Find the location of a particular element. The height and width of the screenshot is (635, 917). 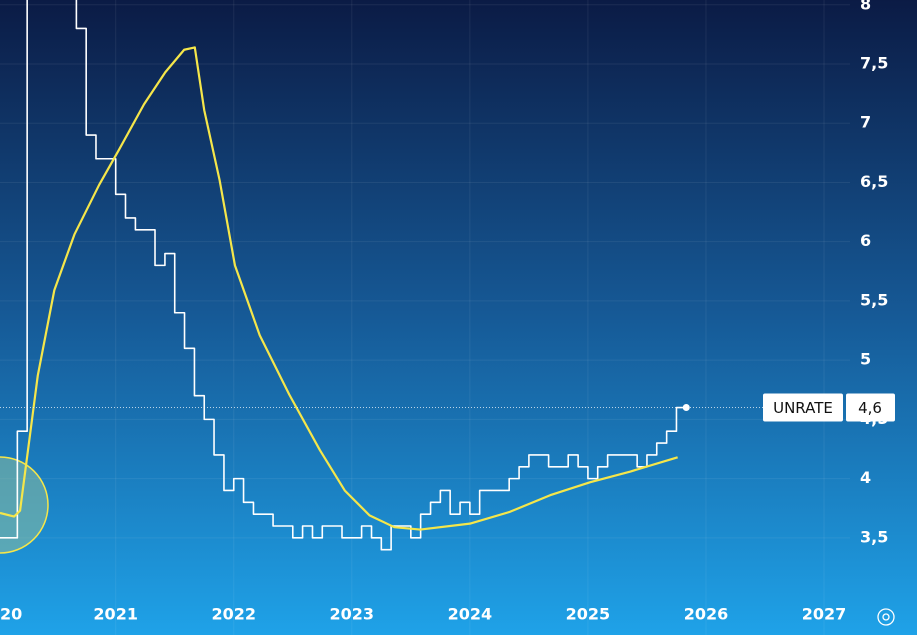

x-tick-label: 2026 is located at coordinates (706, 614).